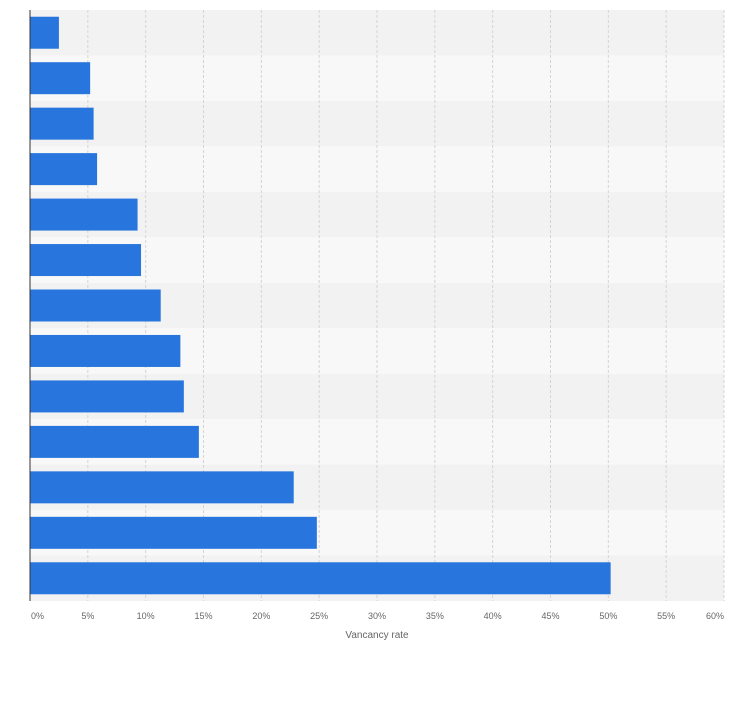 Image resolution: width=754 pixels, height=725 pixels. I want to click on x-tick-label: 60%, so click(715, 616).